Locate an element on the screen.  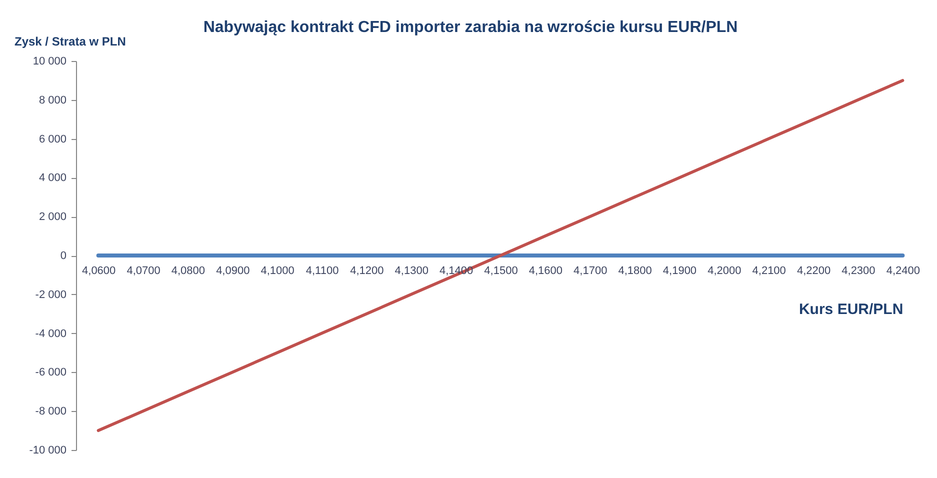
x-tick-label: 4,1000 is located at coordinates (277, 271).